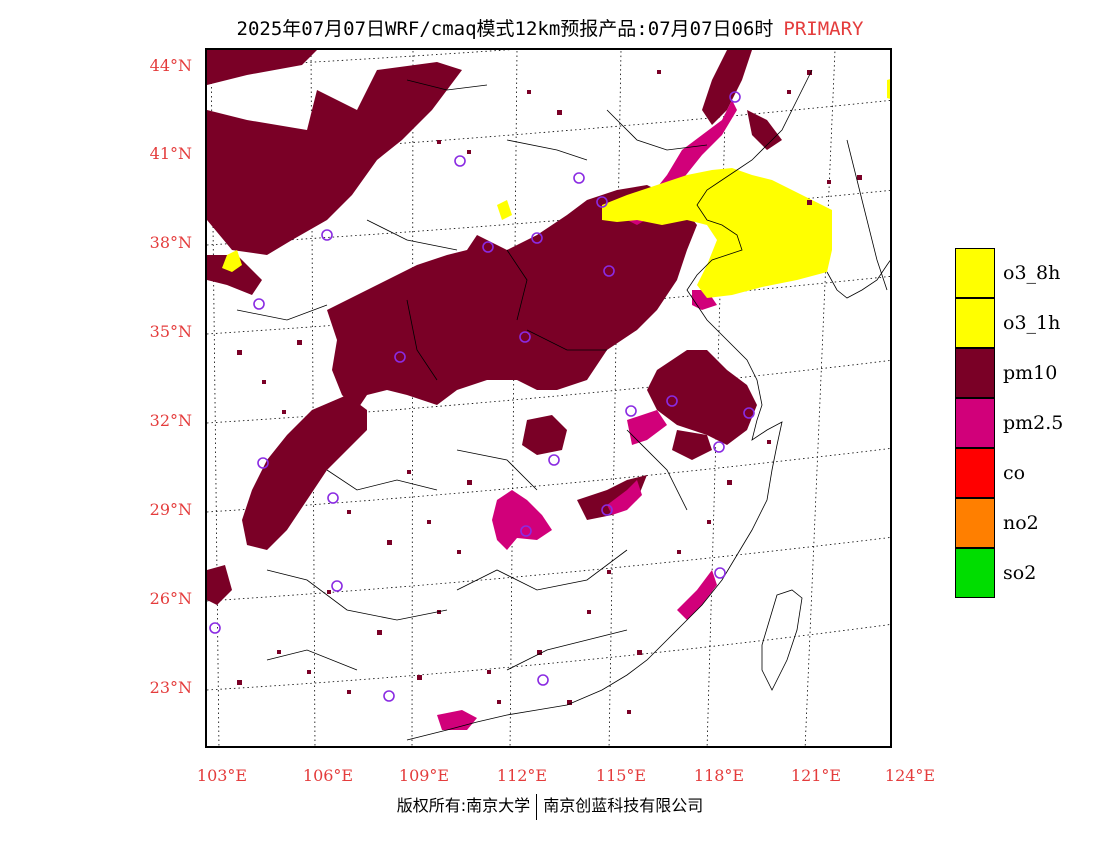  I want to click on credit-divider, so click(537, 806).